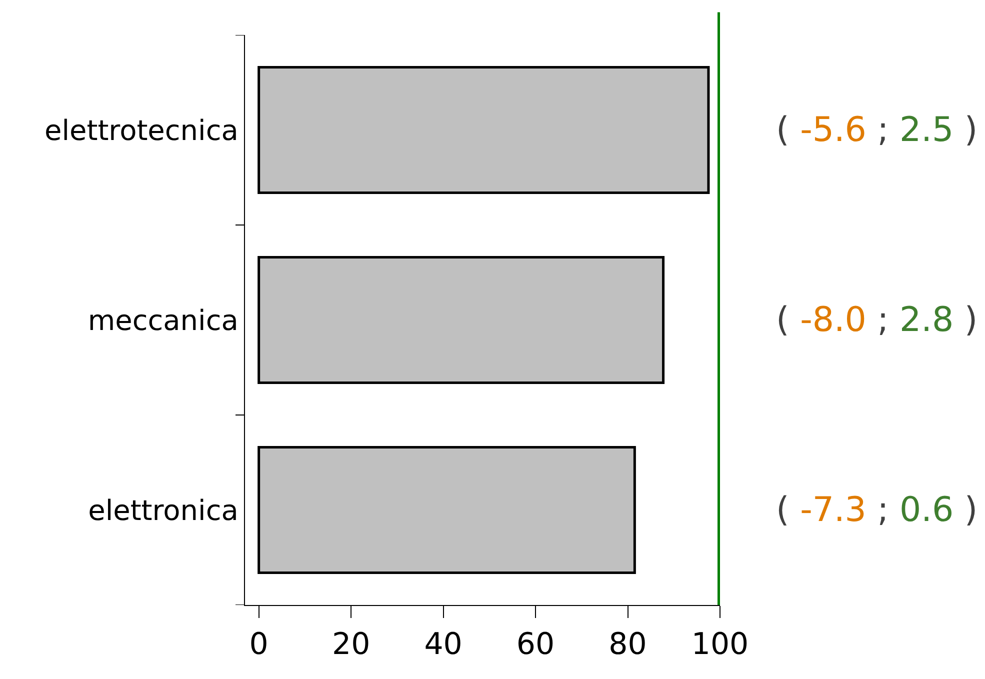 This screenshot has height=679, width=985. I want to click on x-tick-label: 0, so click(258, 644).